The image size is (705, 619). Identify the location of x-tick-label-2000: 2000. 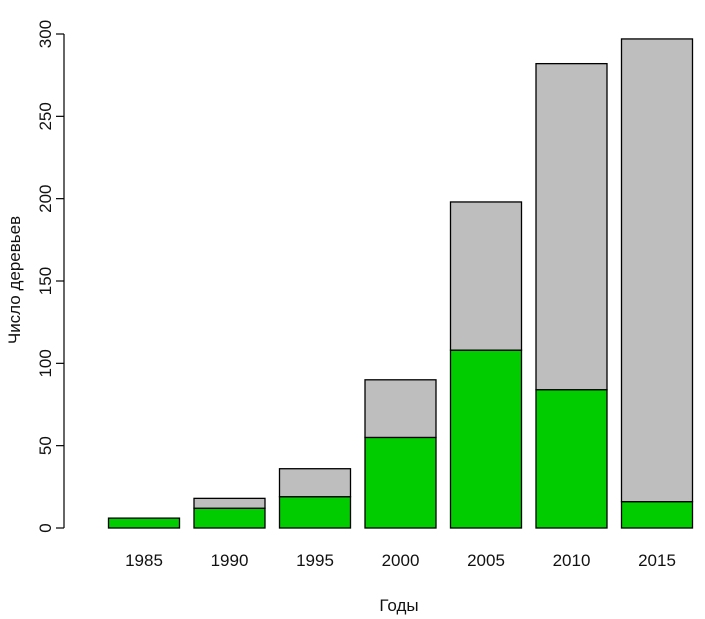
(401, 560).